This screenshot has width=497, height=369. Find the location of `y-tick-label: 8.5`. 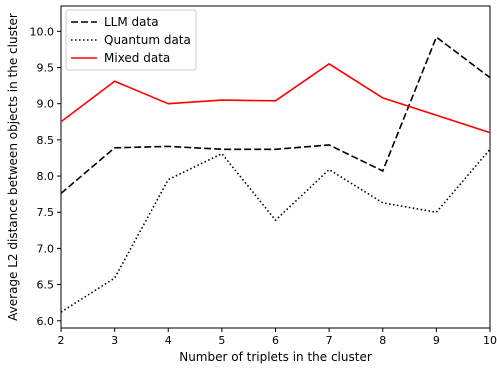

y-tick-label: 8.5 is located at coordinates (46, 140).